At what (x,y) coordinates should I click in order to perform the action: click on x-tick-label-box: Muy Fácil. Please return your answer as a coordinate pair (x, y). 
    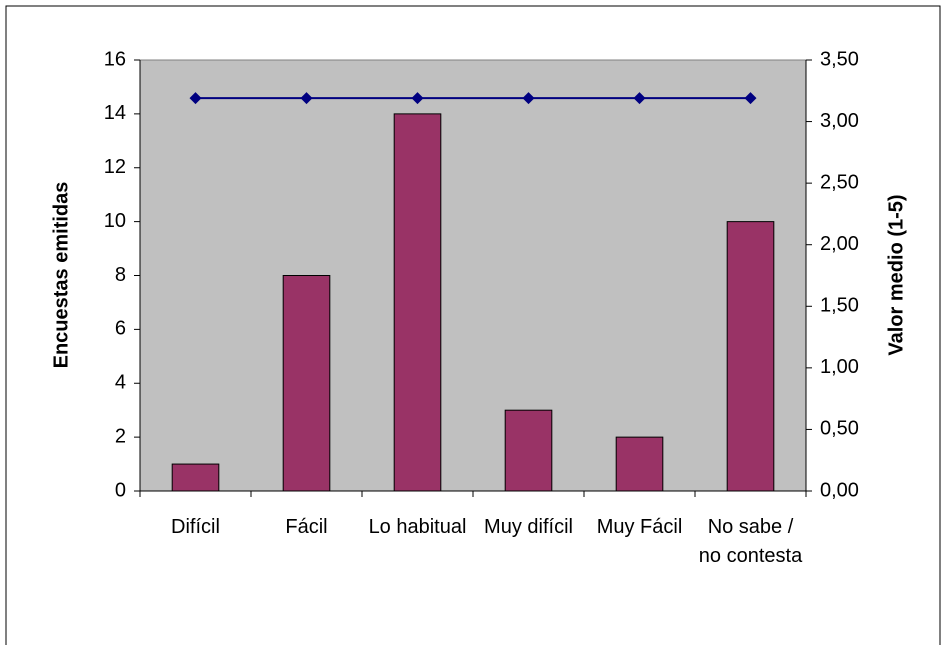
    Looking at the image, I should click on (639, 527).